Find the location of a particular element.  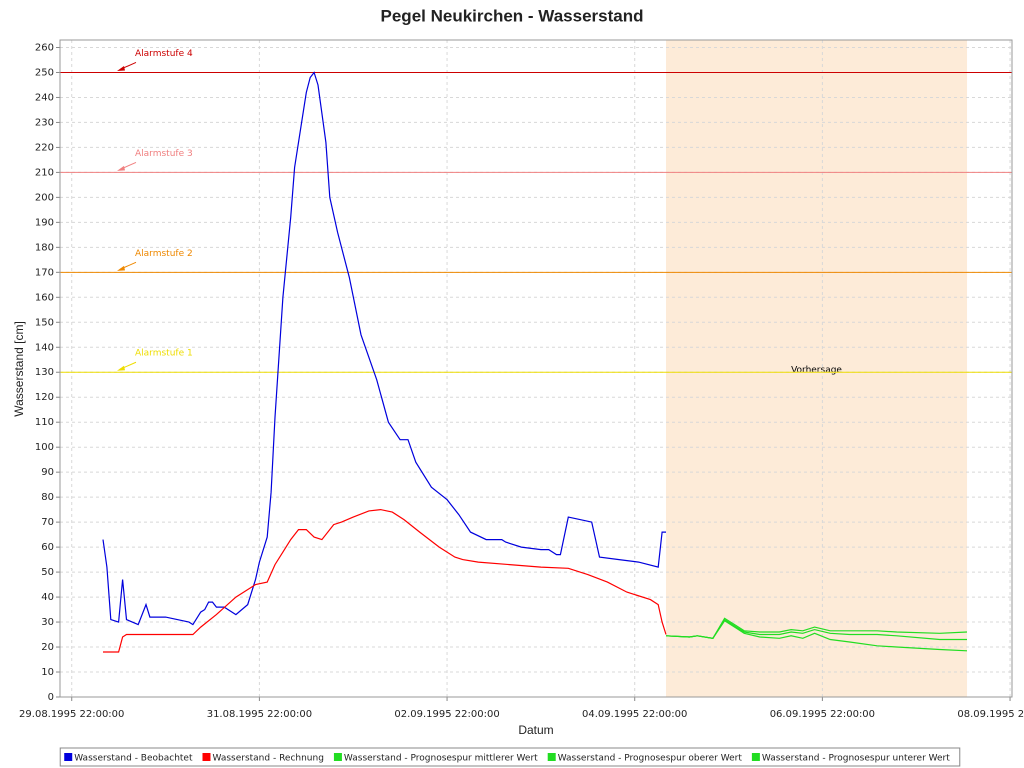

y-tick-label: 50 is located at coordinates (47, 572).